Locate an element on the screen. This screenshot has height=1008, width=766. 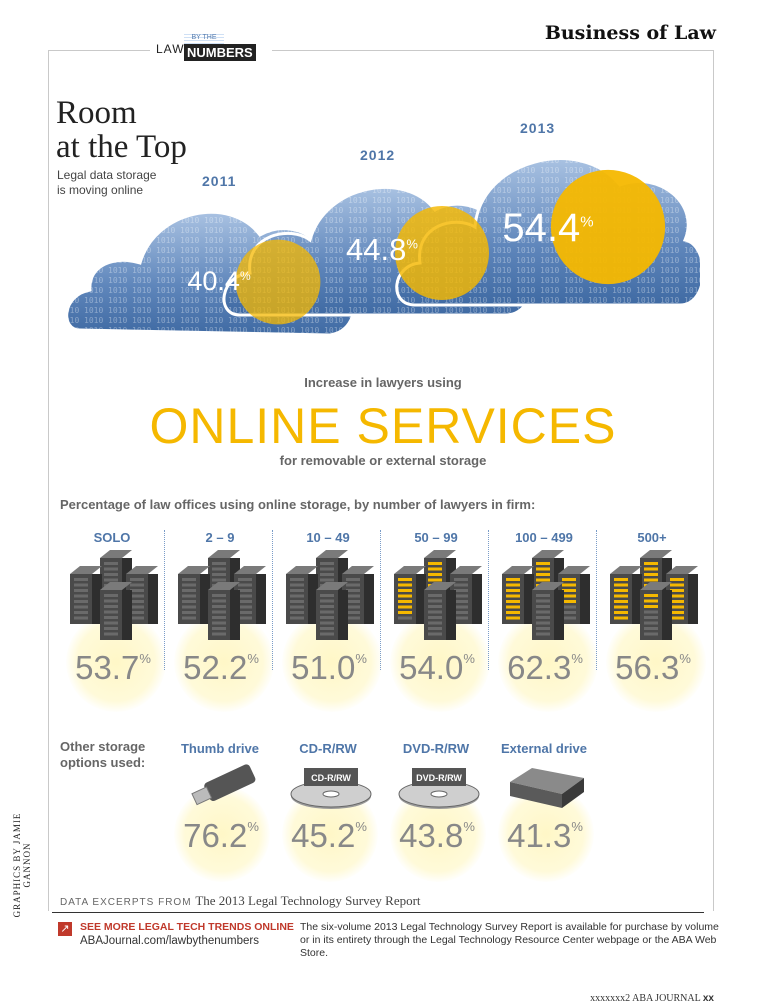
see-more-link: SEE MORE LEGAL TECH TRENDS ONLINE is located at coordinates (187, 927).